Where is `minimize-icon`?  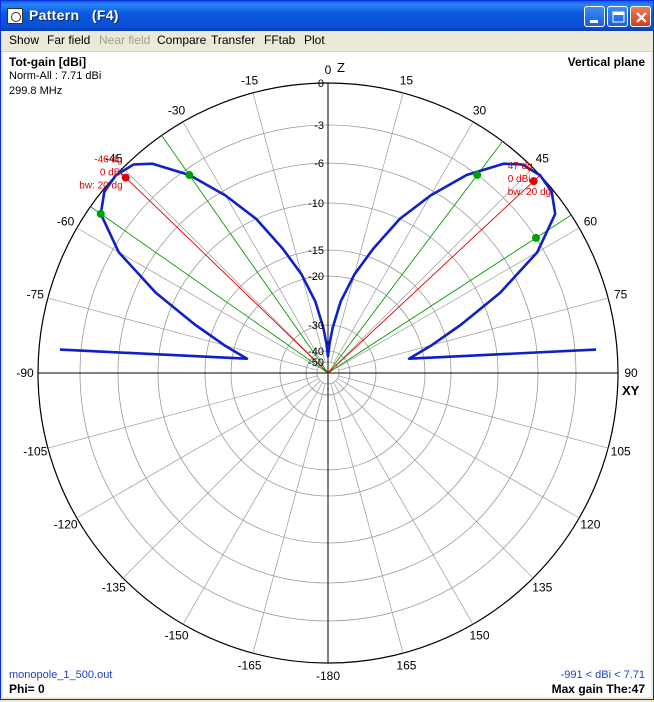
minimize-icon is located at coordinates (594, 21).